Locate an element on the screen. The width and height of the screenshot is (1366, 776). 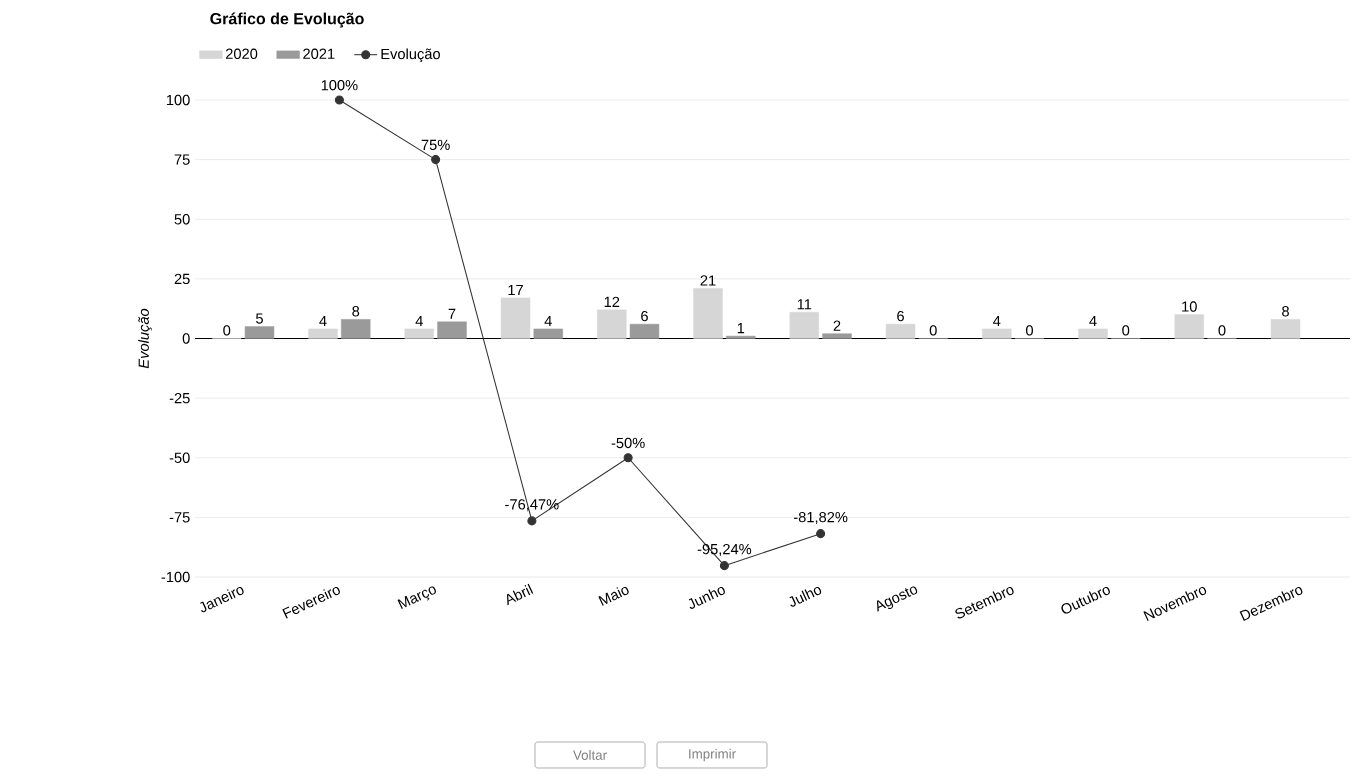
y-tick-label: 0 is located at coordinates (186, 338).